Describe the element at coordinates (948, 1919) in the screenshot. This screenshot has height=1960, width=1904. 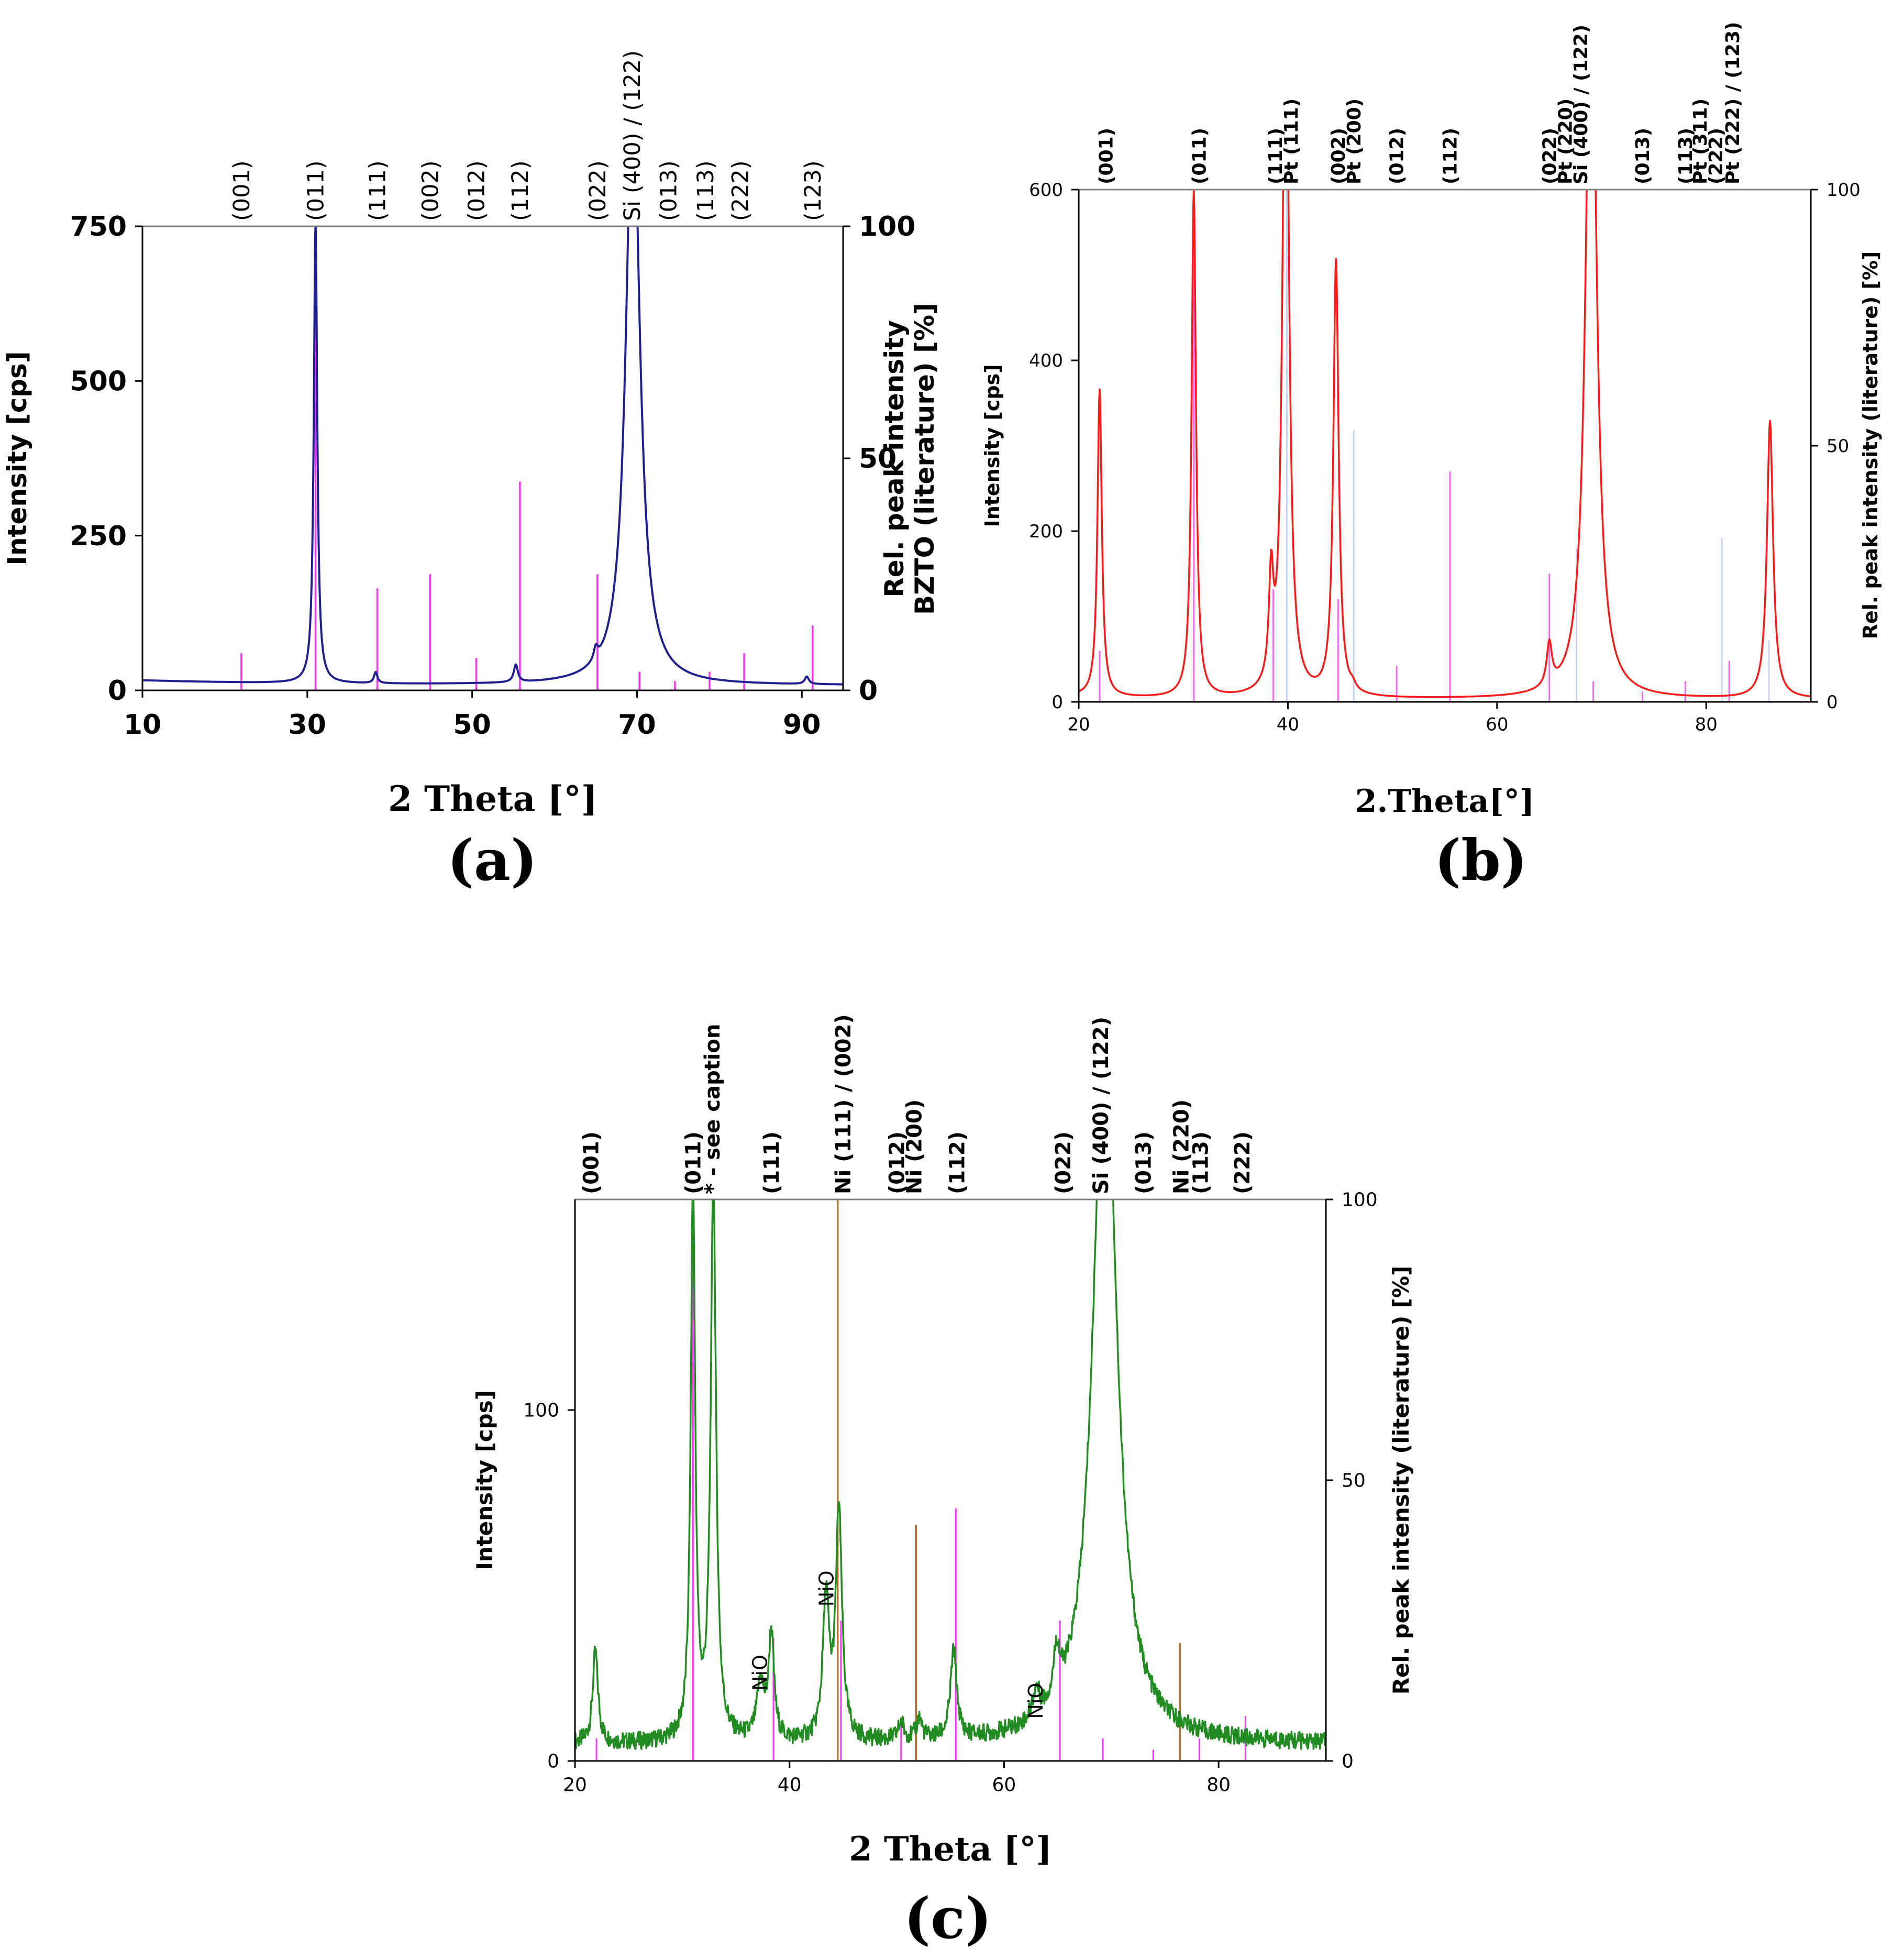
I see `panel-label-c: (c)` at that location.